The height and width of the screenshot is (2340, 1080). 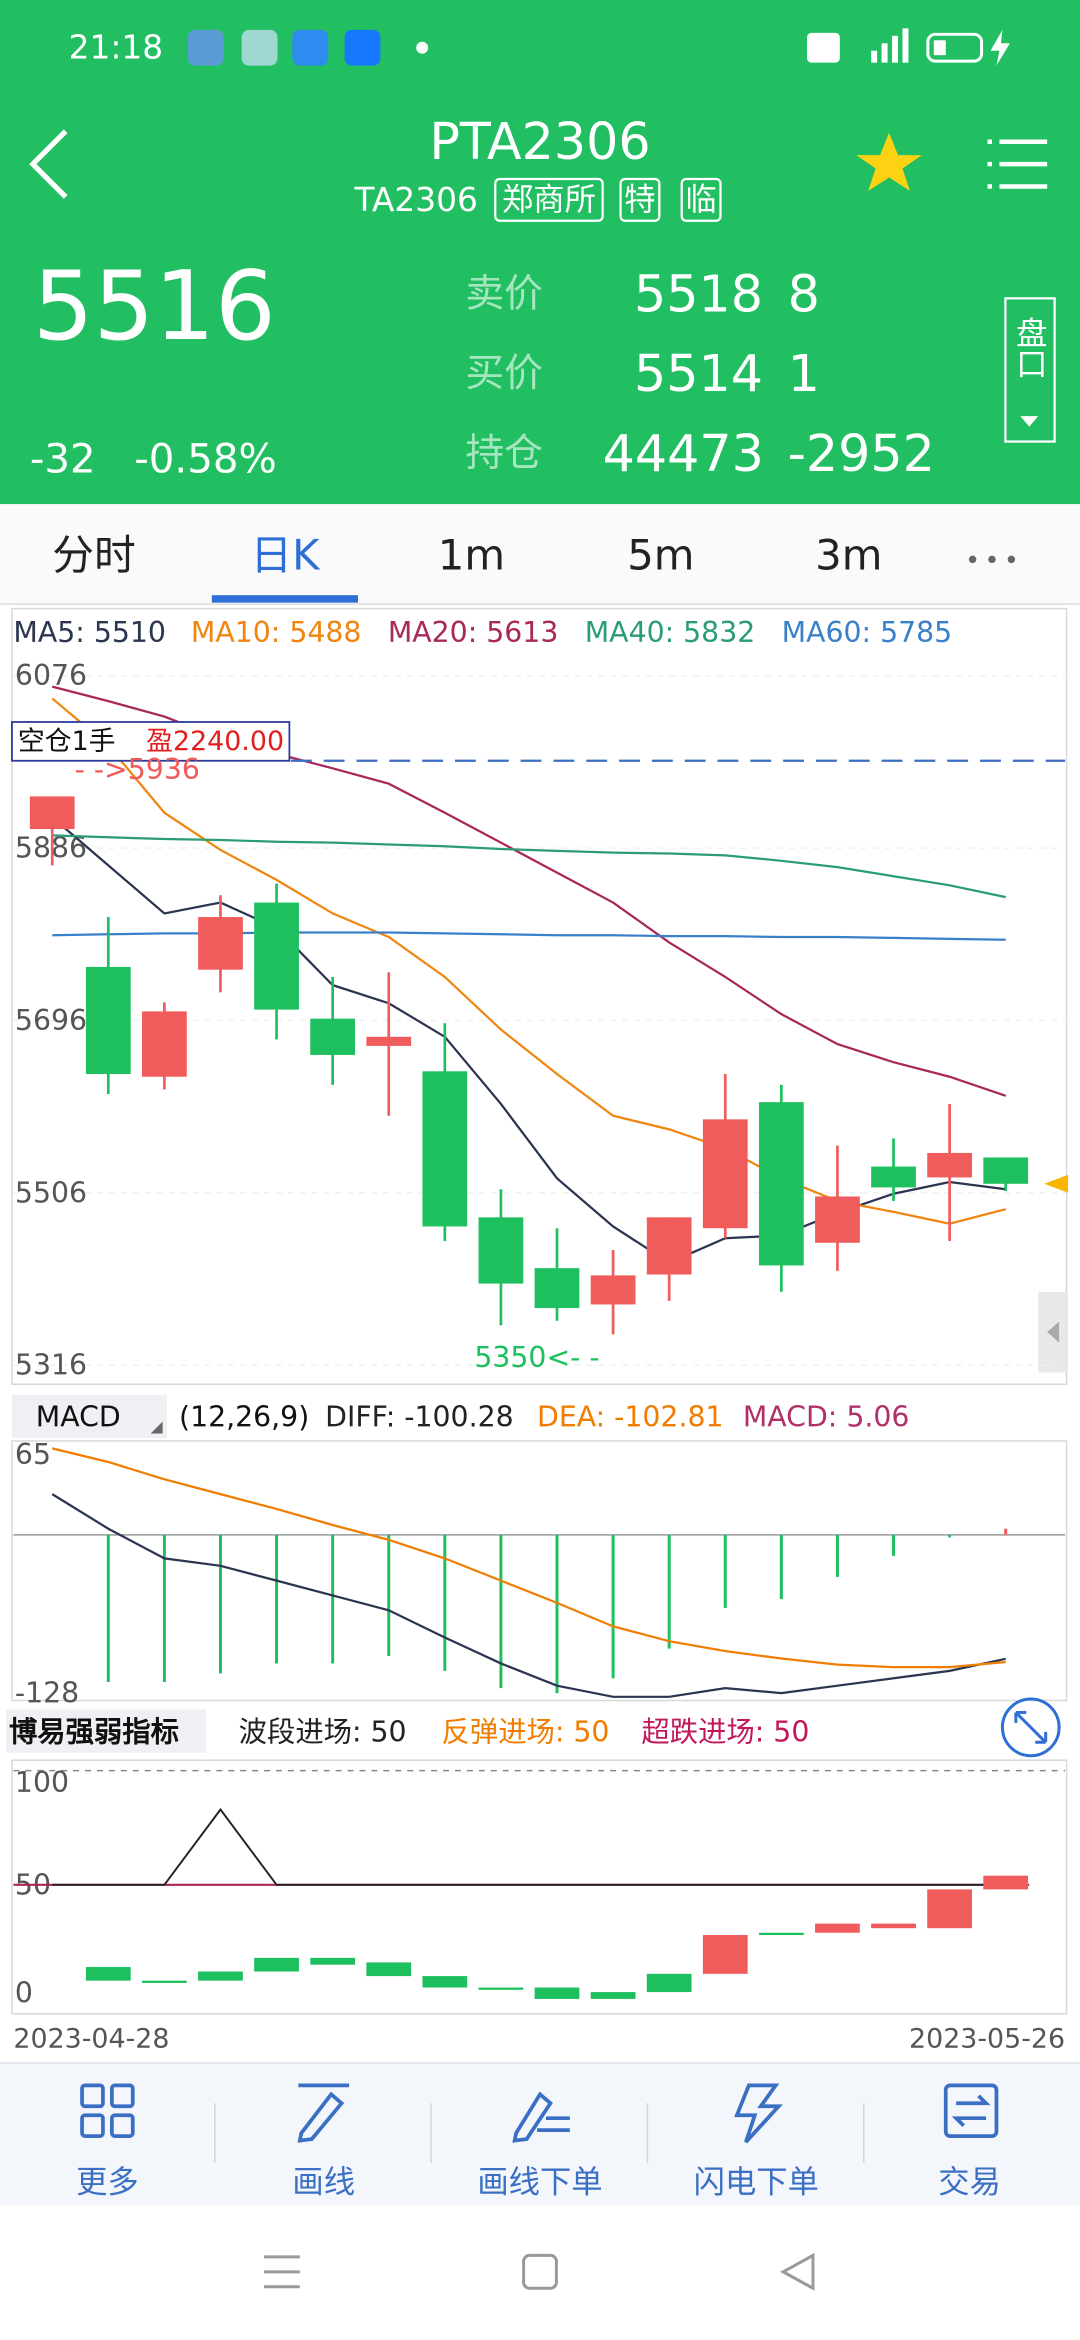 I want to click on end-date: 2023-05-26, so click(x=987, y=2039).